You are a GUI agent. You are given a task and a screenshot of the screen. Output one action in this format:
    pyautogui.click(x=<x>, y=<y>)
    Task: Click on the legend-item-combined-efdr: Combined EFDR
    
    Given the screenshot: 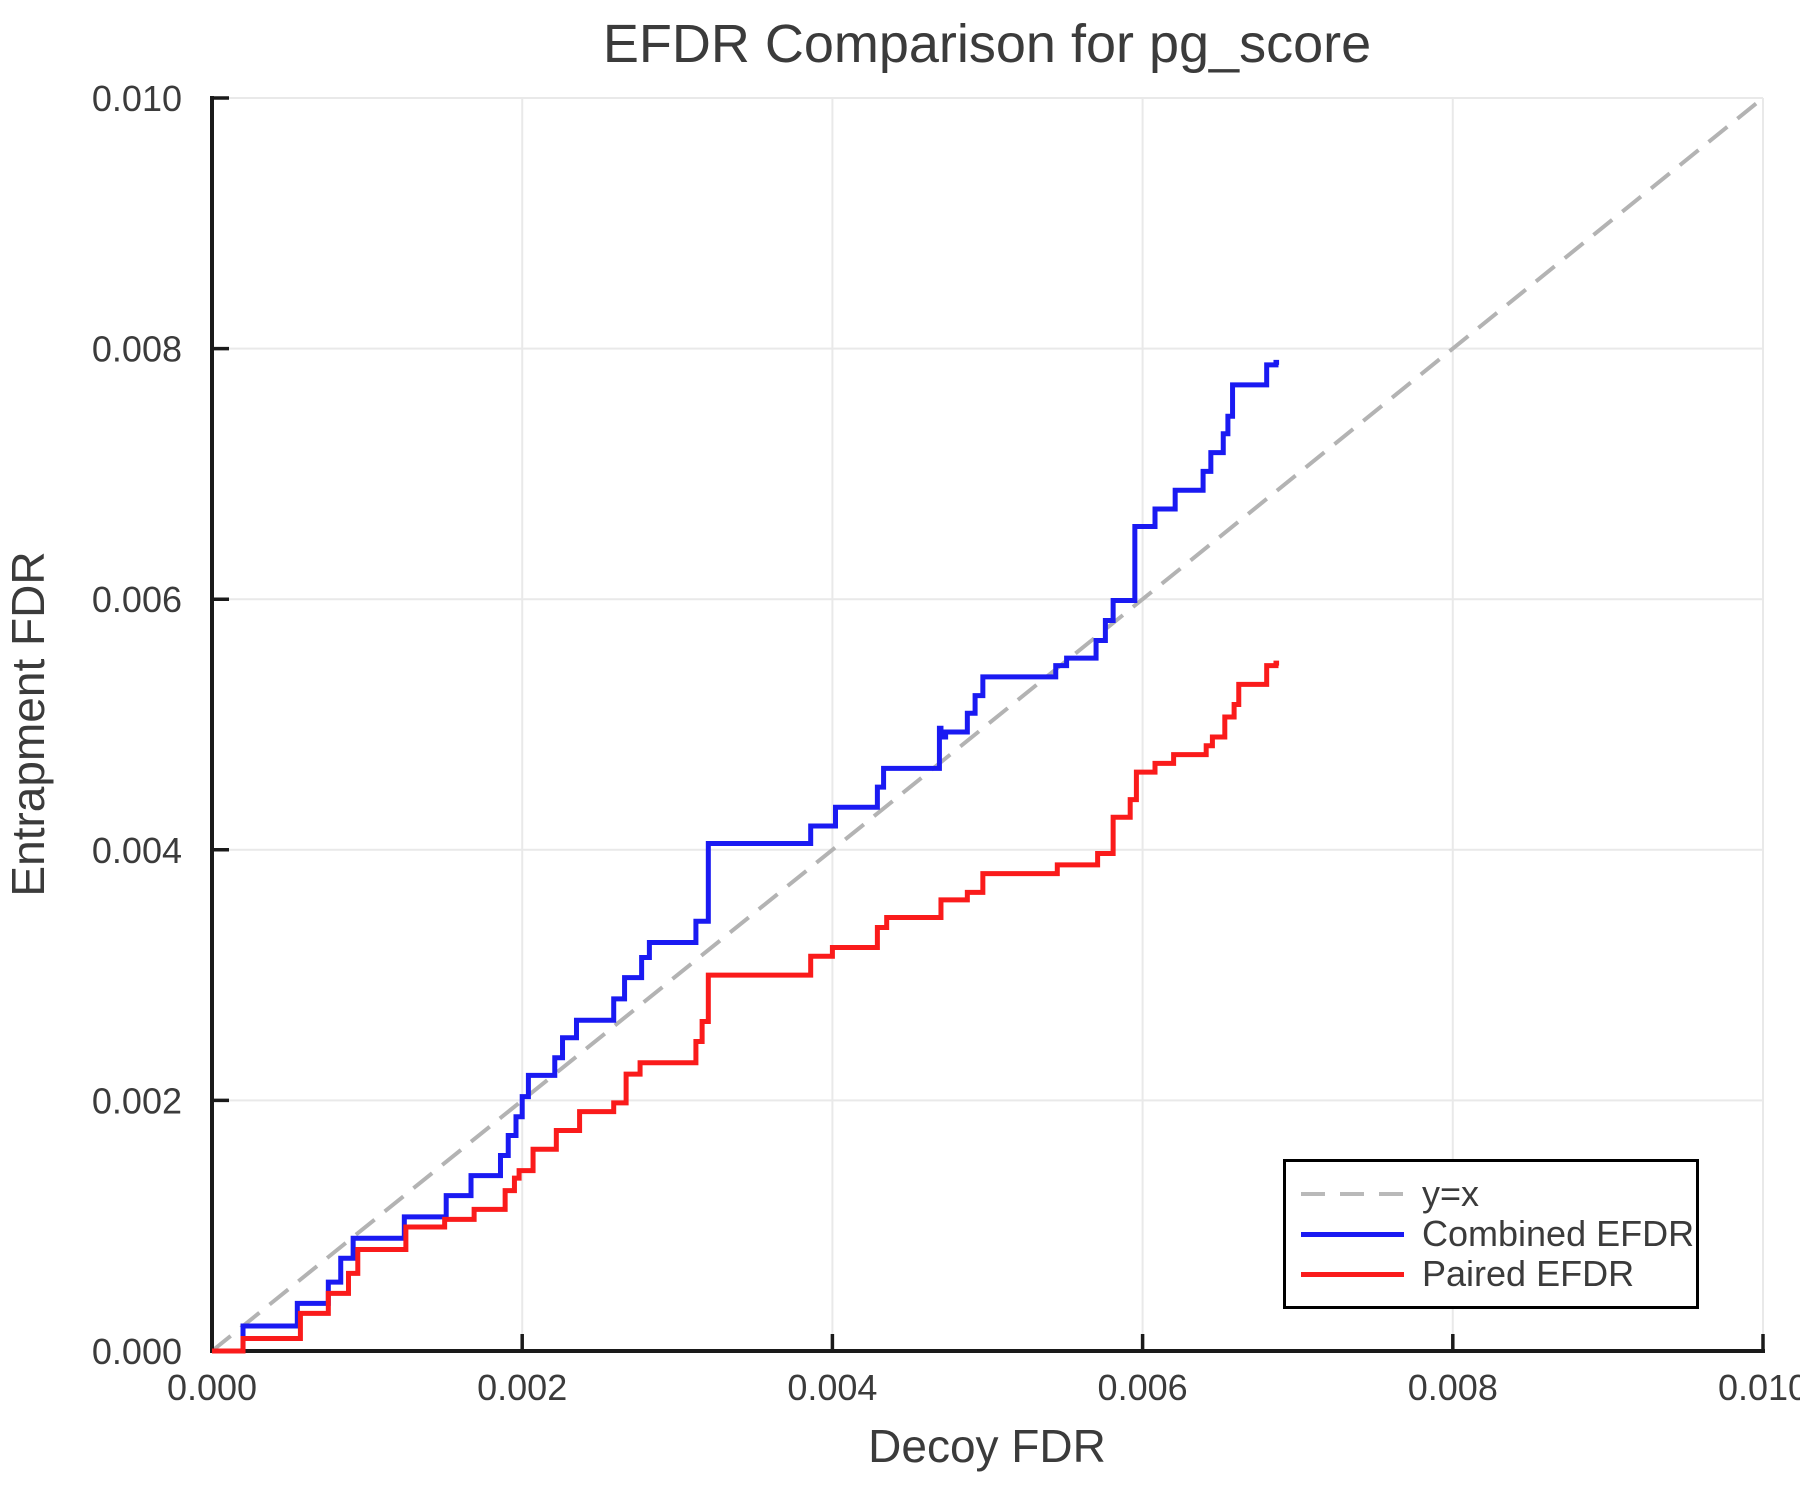 What is the action you would take?
    pyautogui.click(x=1498, y=1234)
    